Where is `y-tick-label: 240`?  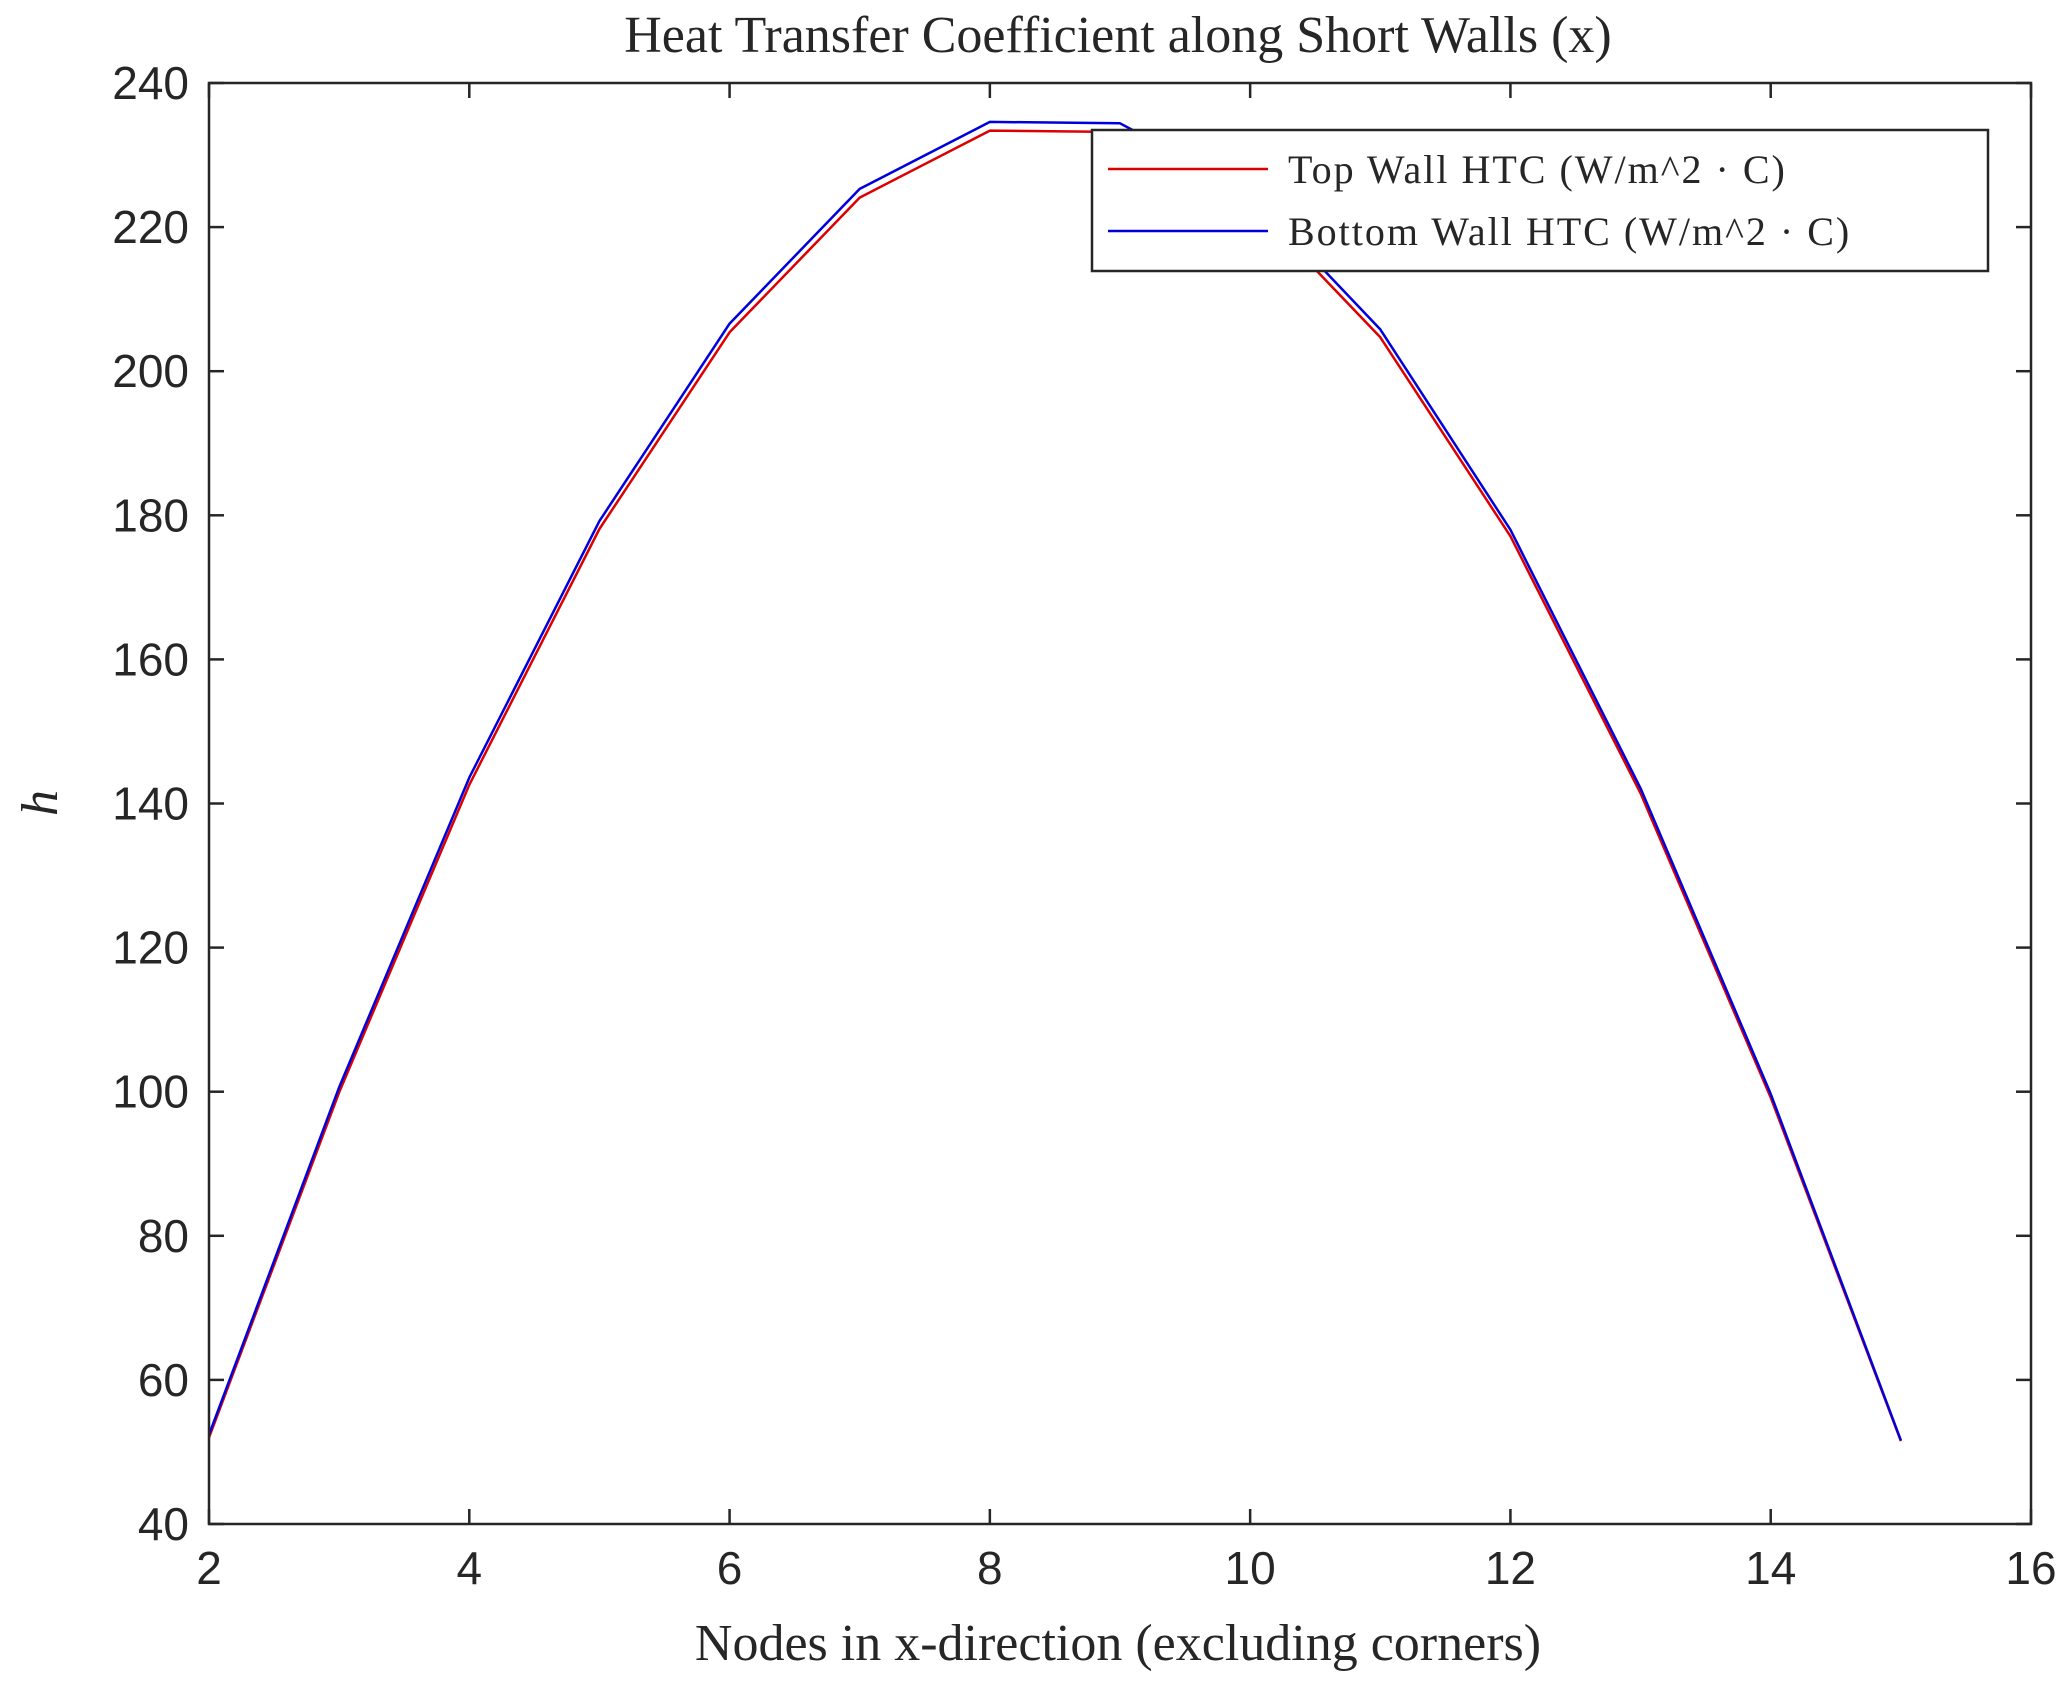 y-tick-label: 240 is located at coordinates (150, 83).